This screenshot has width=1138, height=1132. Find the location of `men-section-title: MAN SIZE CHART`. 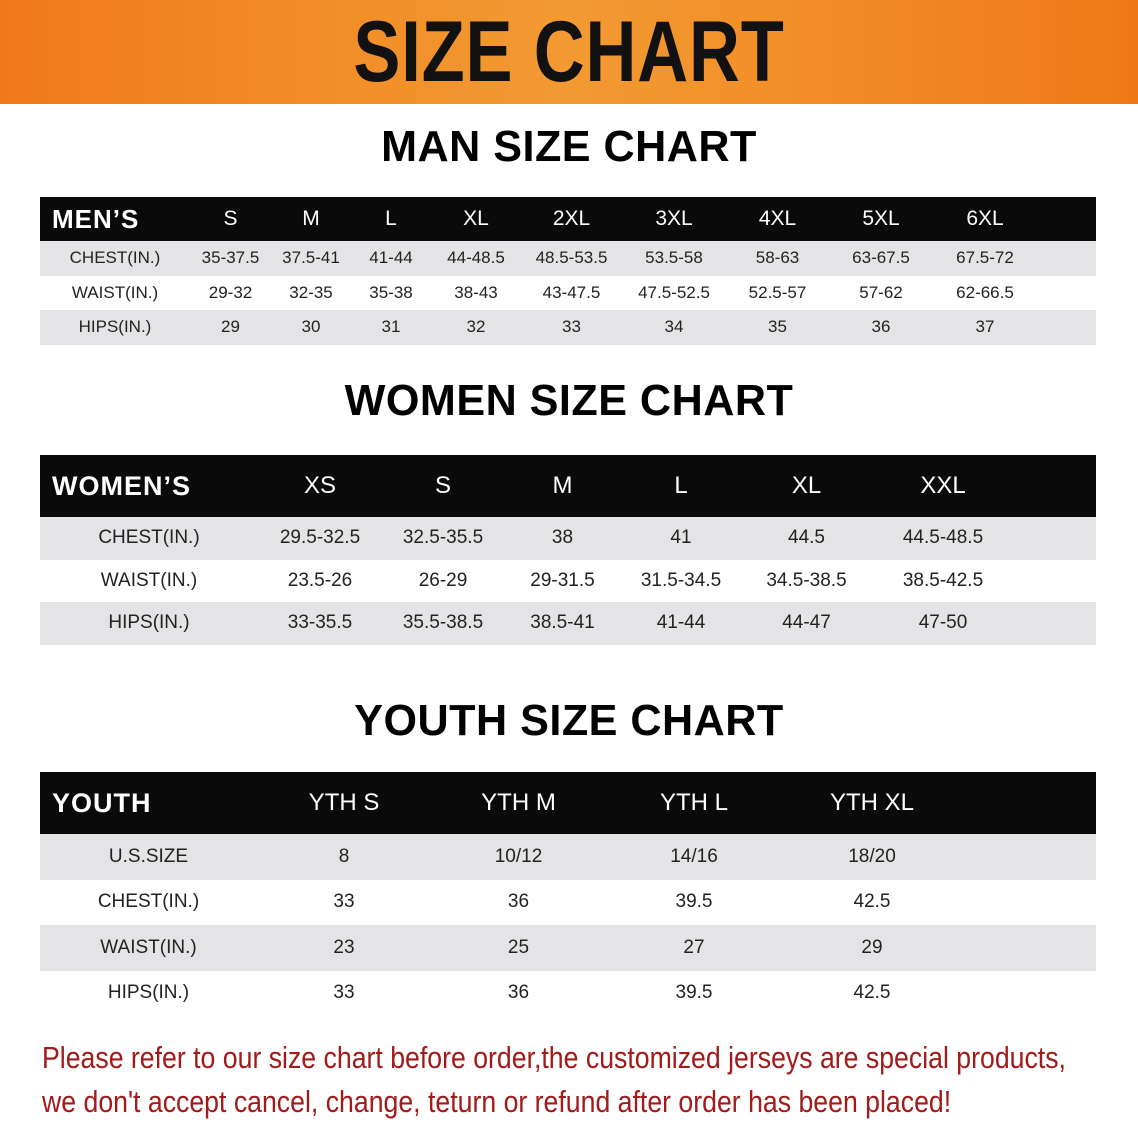

men-section-title: MAN SIZE CHART is located at coordinates (569, 146).